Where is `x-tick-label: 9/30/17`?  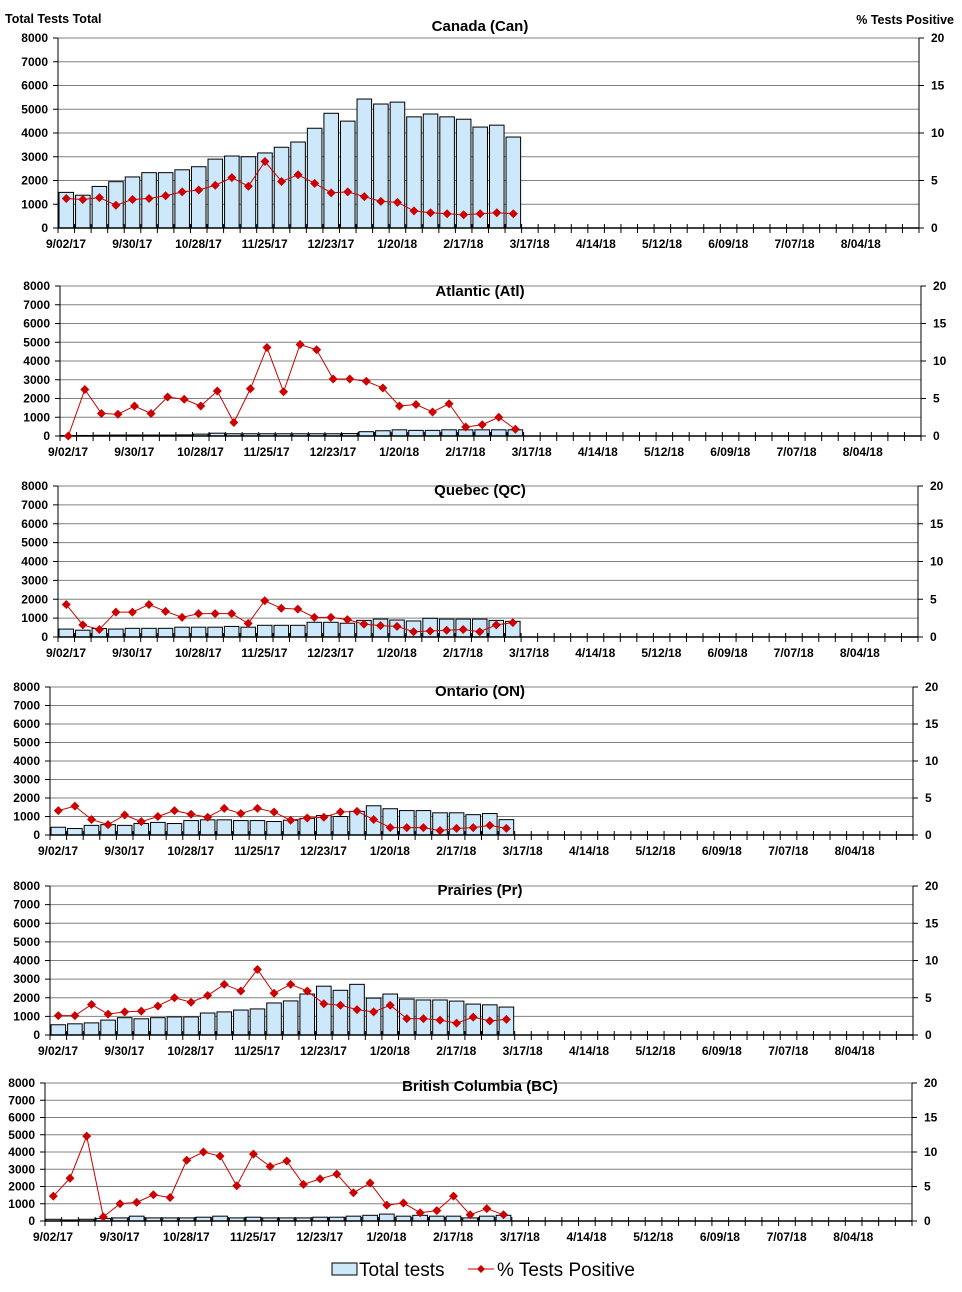 x-tick-label: 9/30/17 is located at coordinates (124, 851).